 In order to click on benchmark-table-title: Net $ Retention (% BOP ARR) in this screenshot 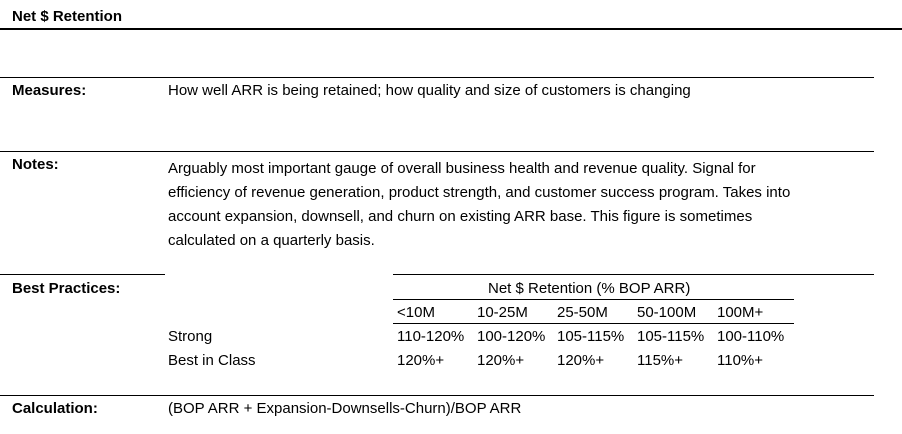, I will do `click(589, 288)`.